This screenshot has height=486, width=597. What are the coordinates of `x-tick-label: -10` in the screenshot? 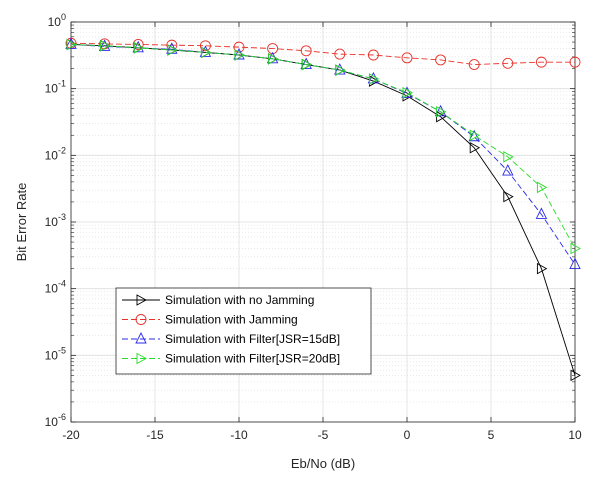 It's located at (239, 435).